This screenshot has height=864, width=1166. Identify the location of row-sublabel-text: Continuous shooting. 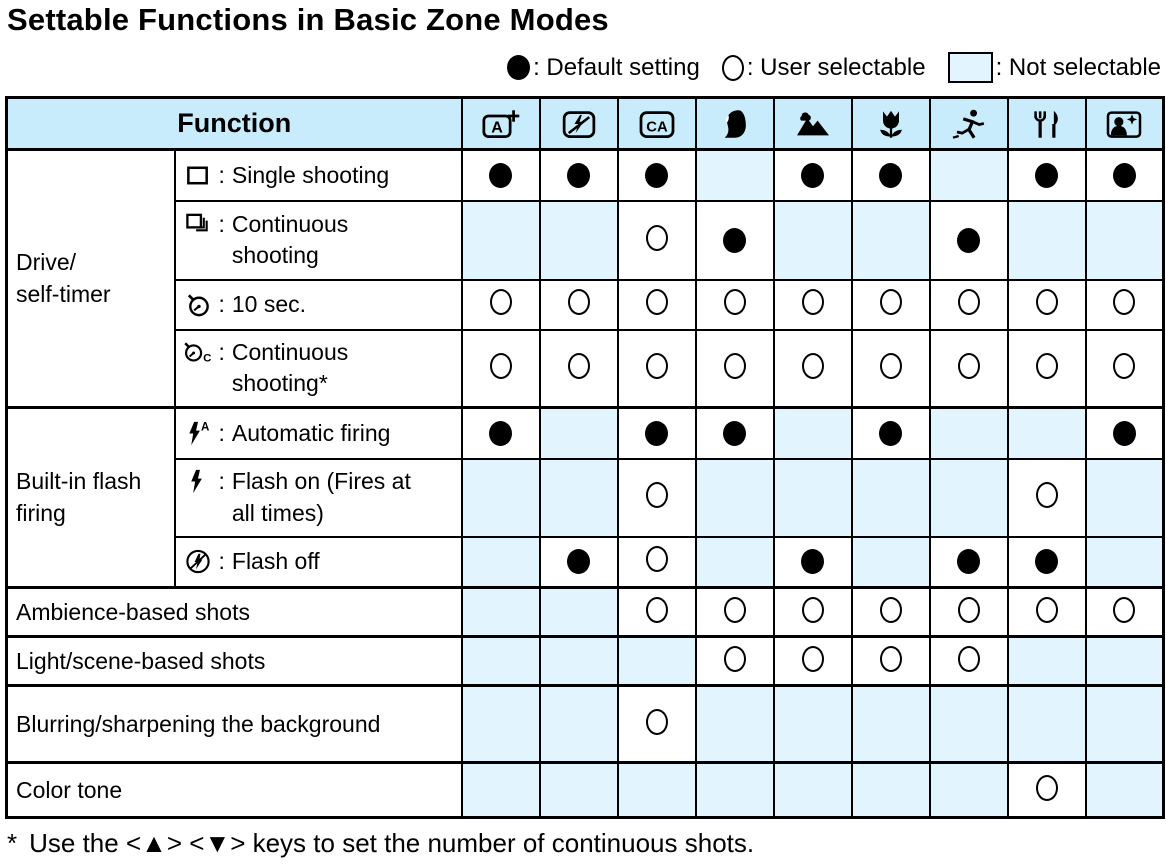
(290, 239).